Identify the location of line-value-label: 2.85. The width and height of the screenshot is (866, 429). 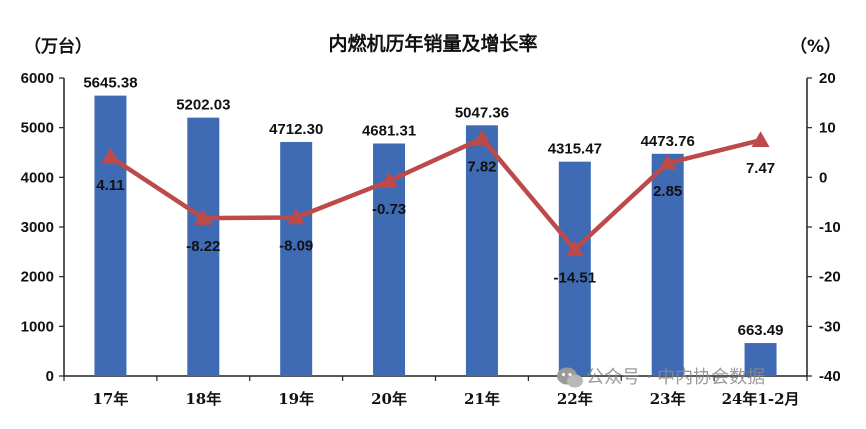
(667, 191).